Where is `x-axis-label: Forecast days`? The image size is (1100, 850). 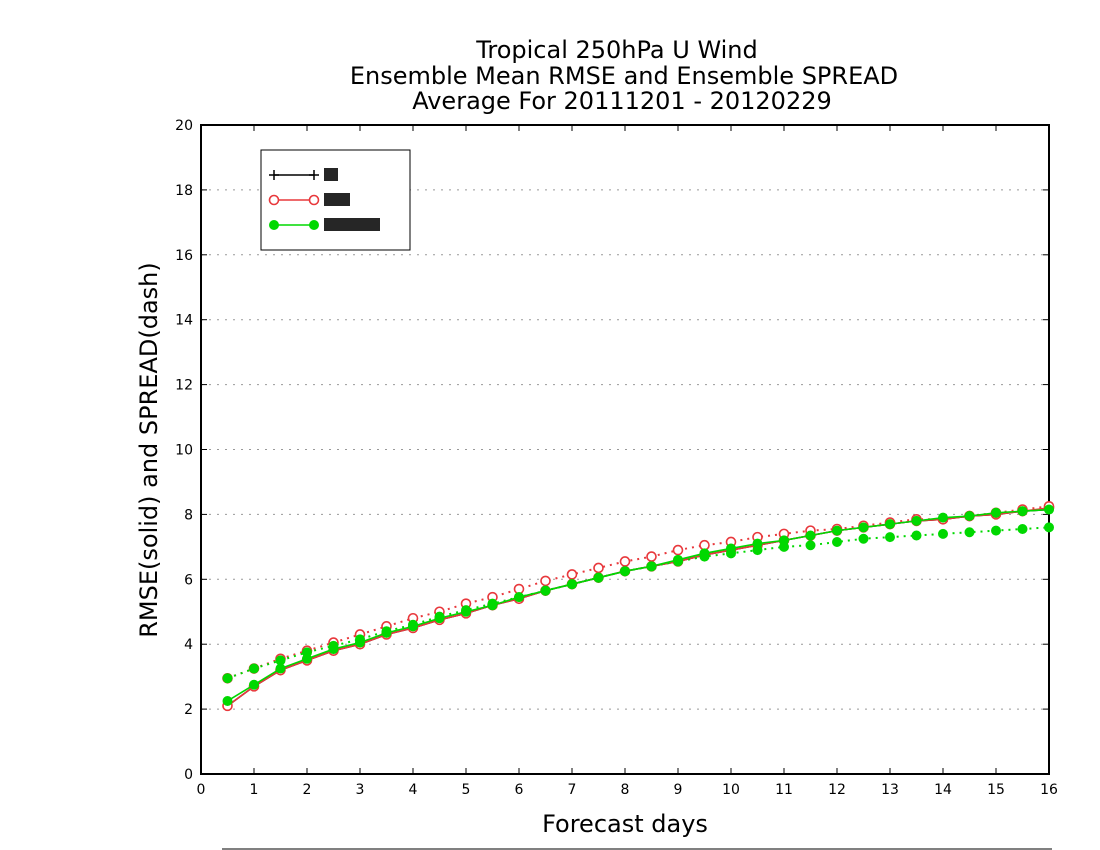
x-axis-label: Forecast days is located at coordinates (625, 824).